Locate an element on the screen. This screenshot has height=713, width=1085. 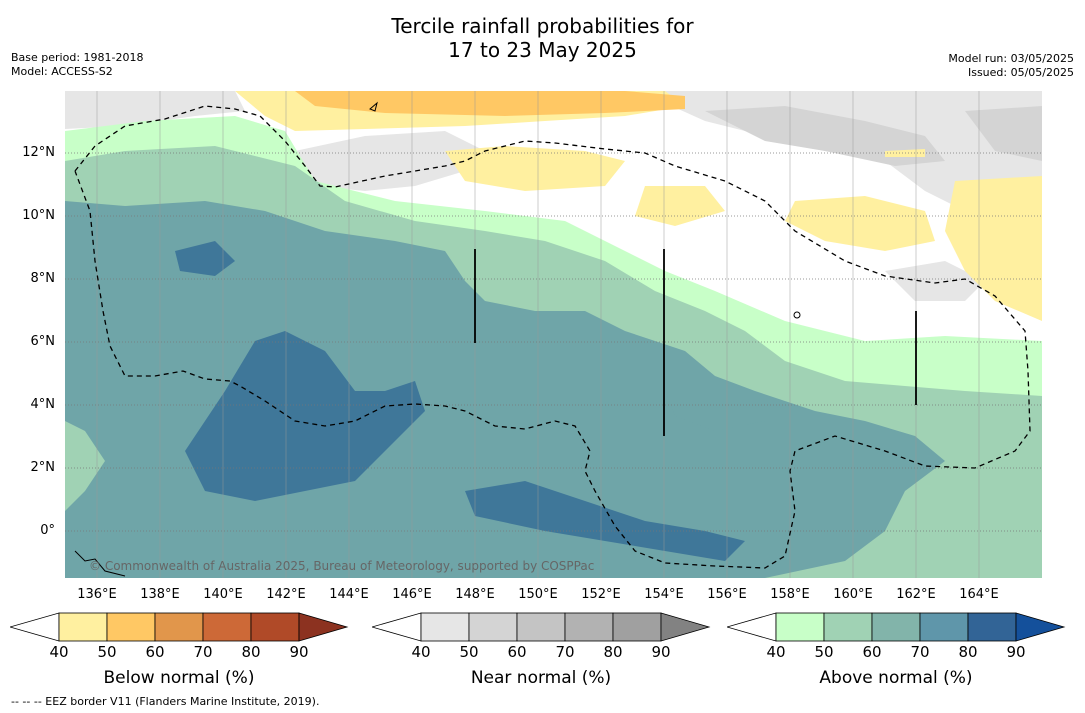
colorbar-above-tick: 40 is located at coordinates (776, 652).